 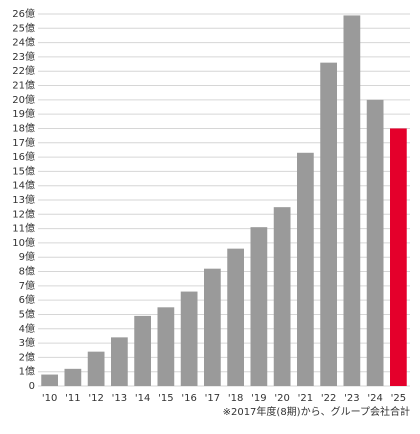 I want to click on y-tick-label: 6億, so click(x=27, y=299).